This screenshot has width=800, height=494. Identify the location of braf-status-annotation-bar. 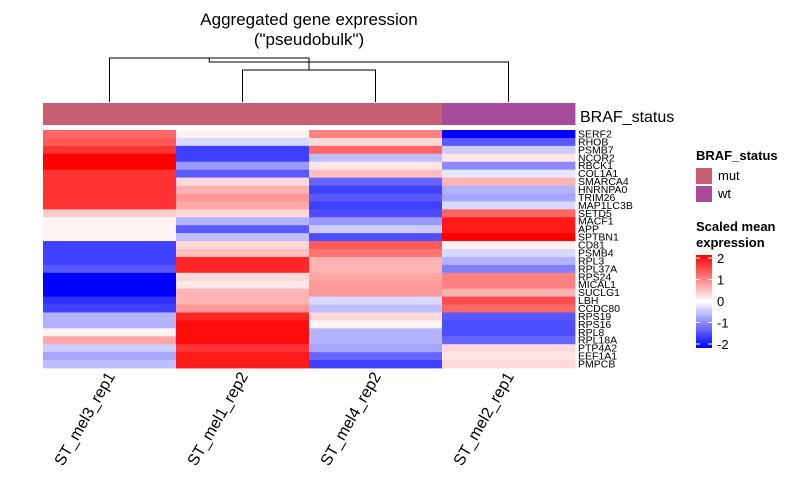
(309, 114).